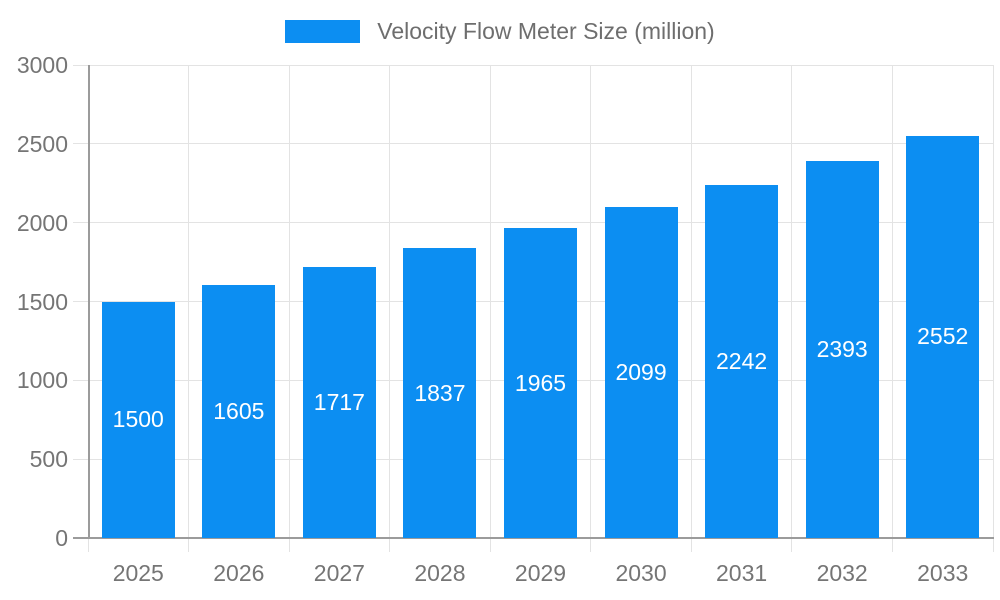  What do you see at coordinates (842, 573) in the screenshot?
I see `x-axis-tick-label: 2032` at bounding box center [842, 573].